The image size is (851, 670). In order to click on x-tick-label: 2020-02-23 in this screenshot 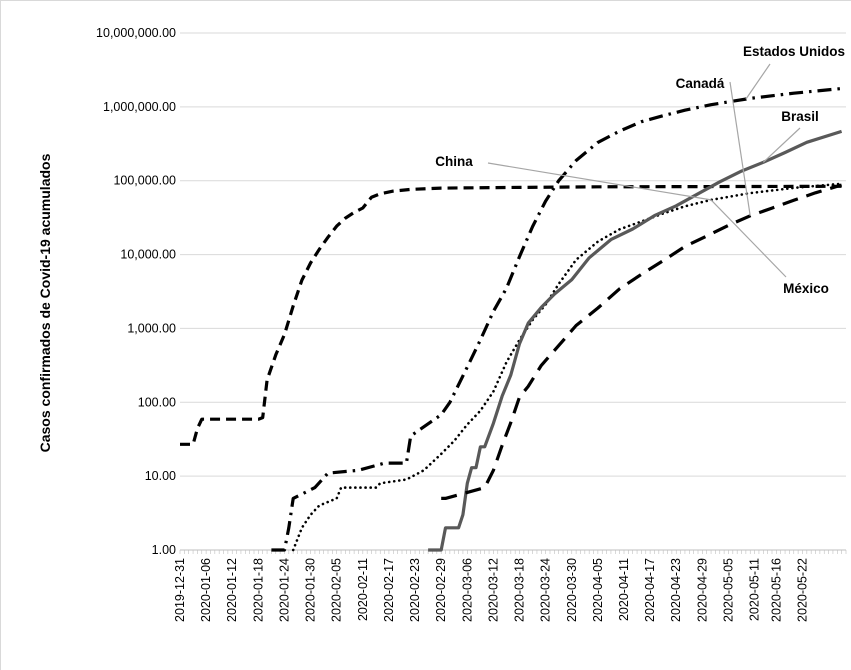, I will do `click(415, 590)`.